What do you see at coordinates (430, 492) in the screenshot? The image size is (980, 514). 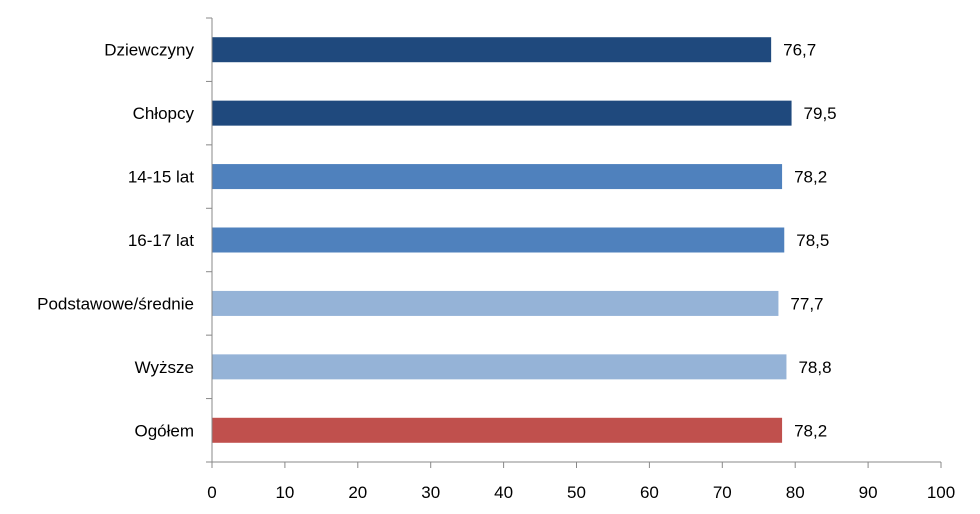 I see `x-tick-label: 30` at bounding box center [430, 492].